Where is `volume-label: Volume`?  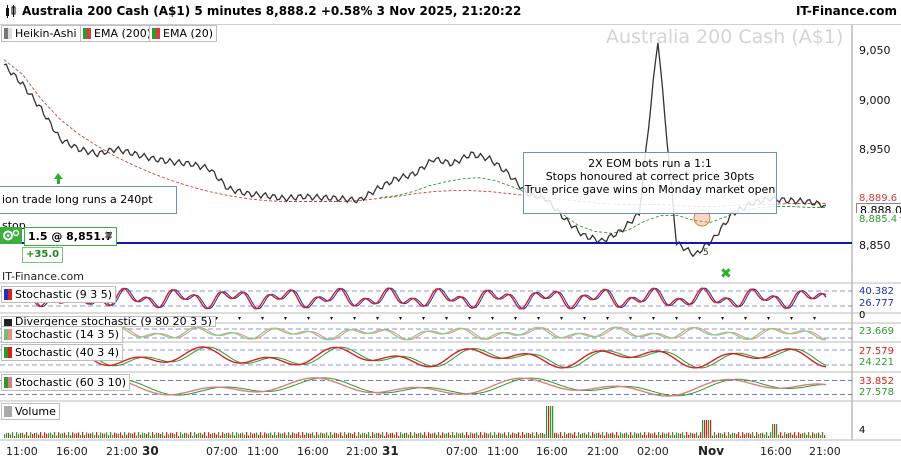 volume-label: Volume is located at coordinates (30, 411).